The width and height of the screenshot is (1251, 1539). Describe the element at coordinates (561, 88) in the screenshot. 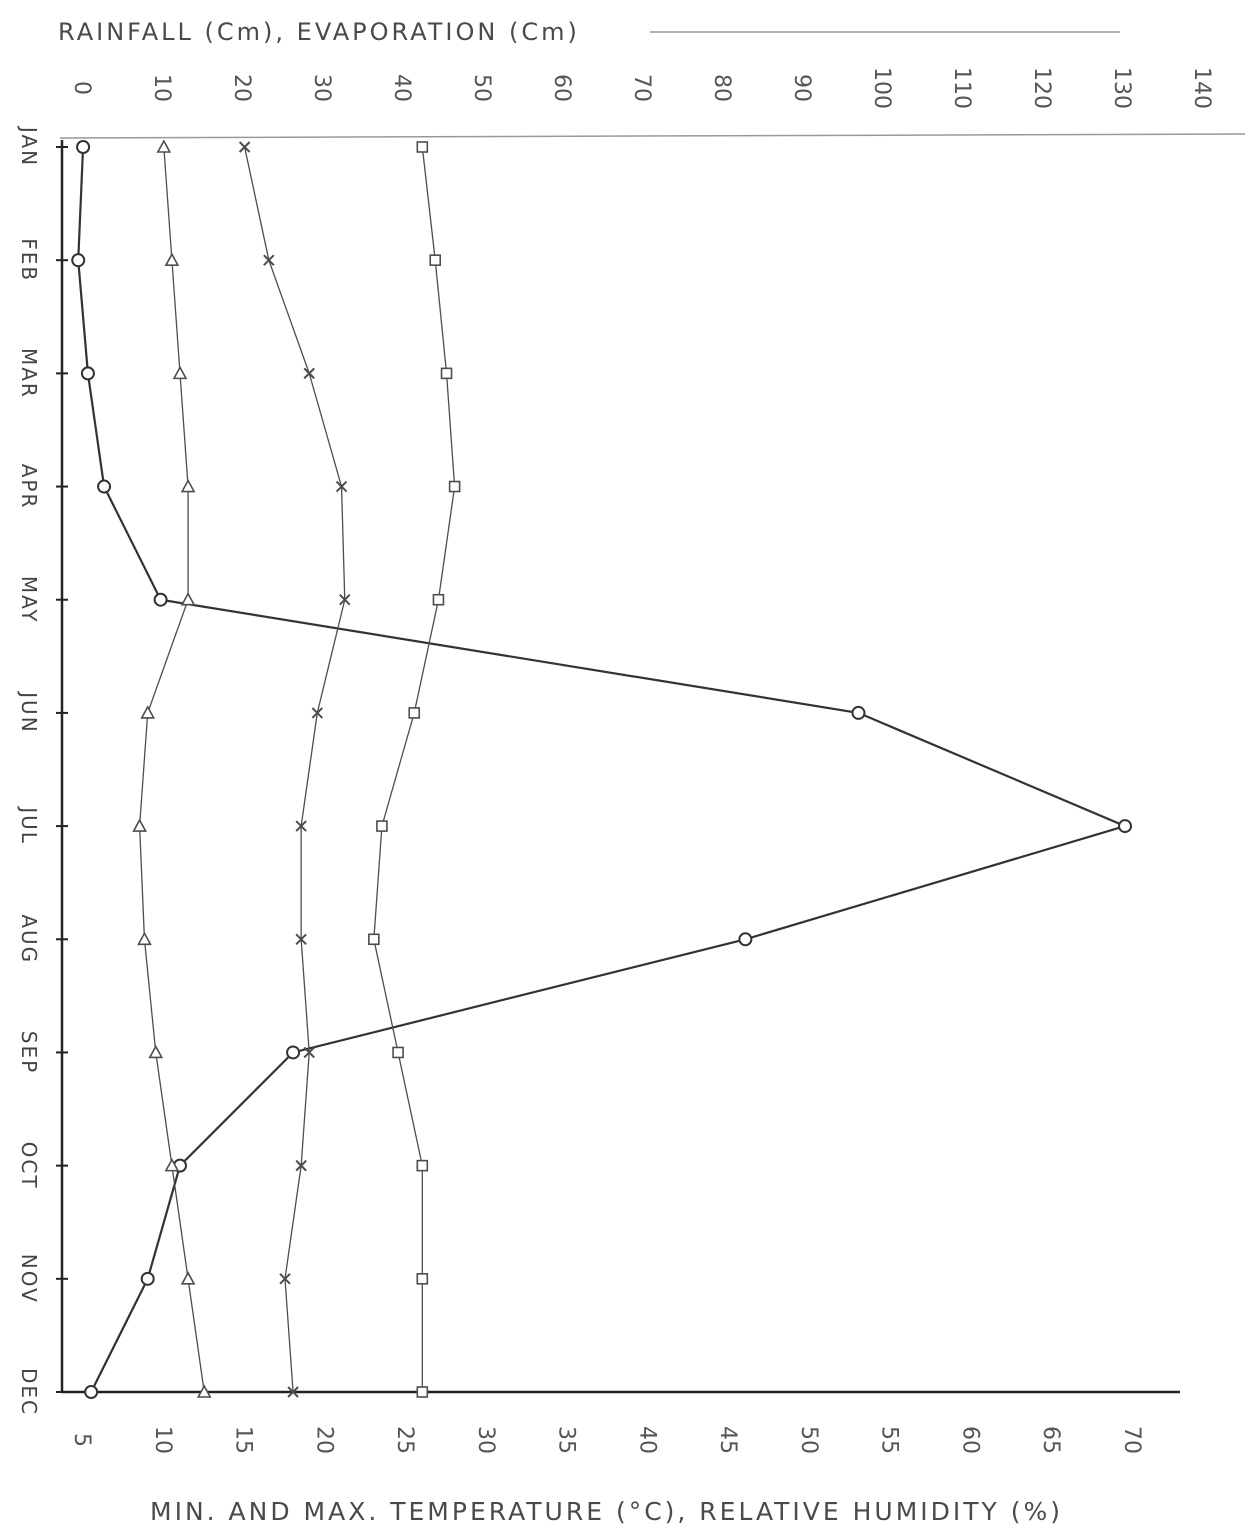

I see `top-tick-label: 60` at that location.